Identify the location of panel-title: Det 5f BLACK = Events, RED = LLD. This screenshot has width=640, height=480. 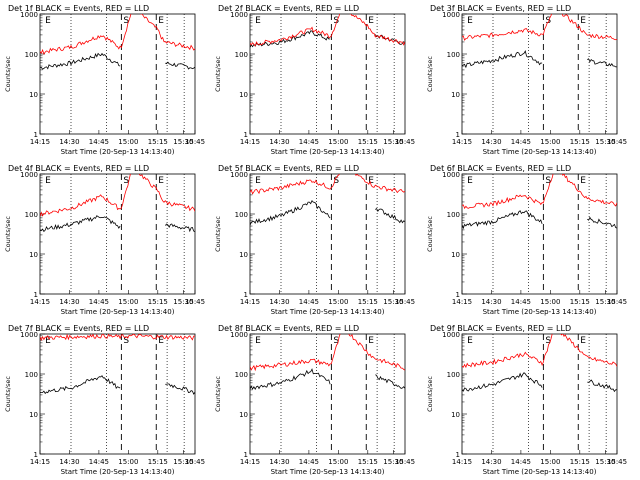
(288, 168).